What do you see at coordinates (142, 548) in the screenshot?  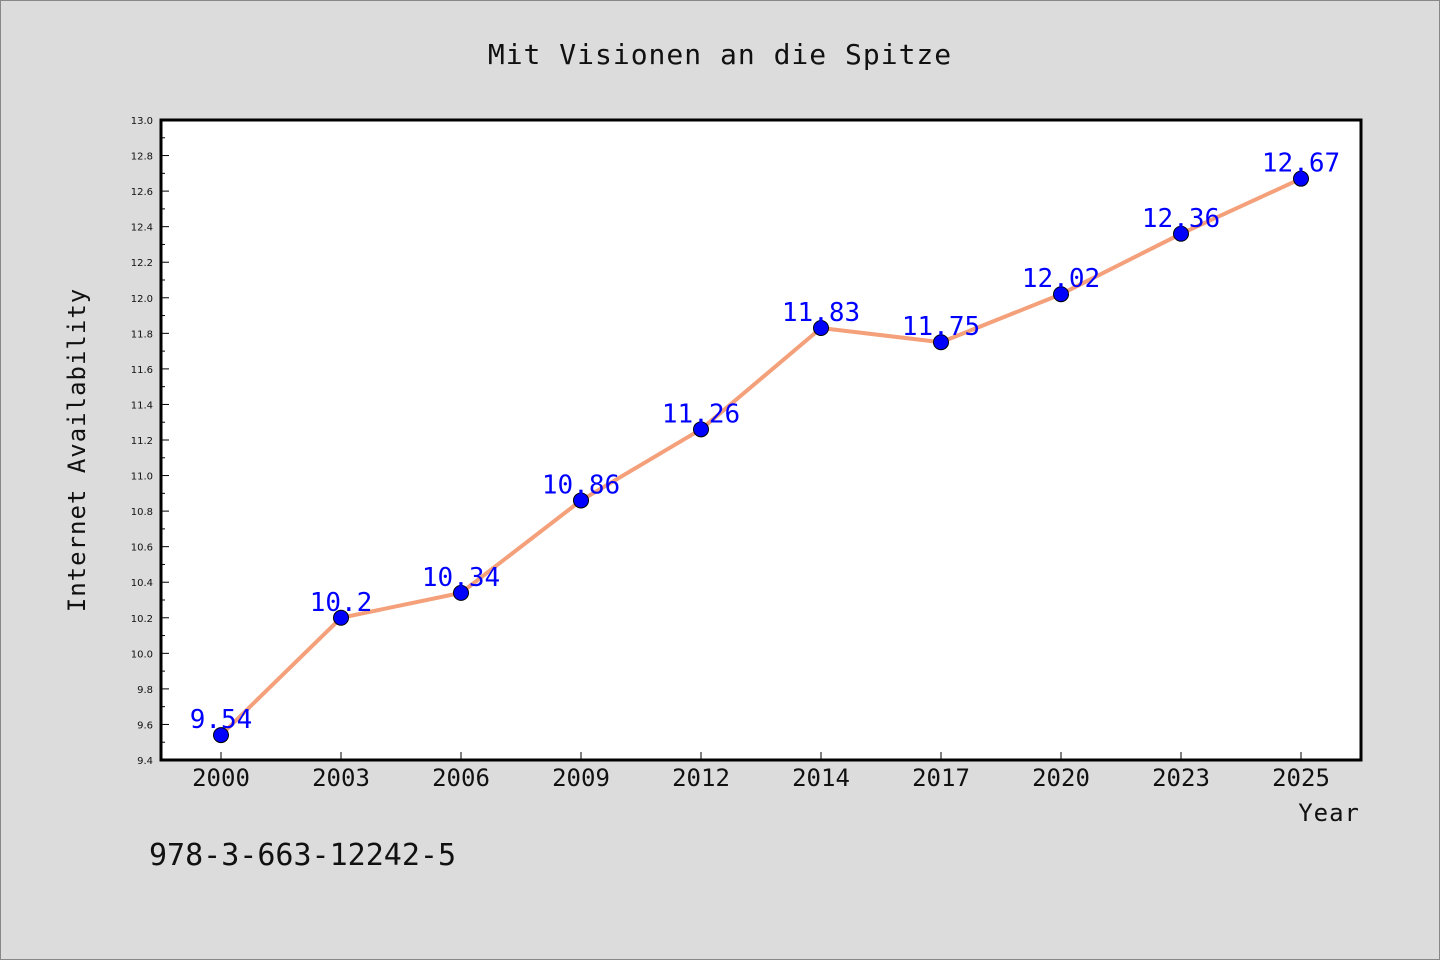 I see `y-tick-label: 10.6` at bounding box center [142, 548].